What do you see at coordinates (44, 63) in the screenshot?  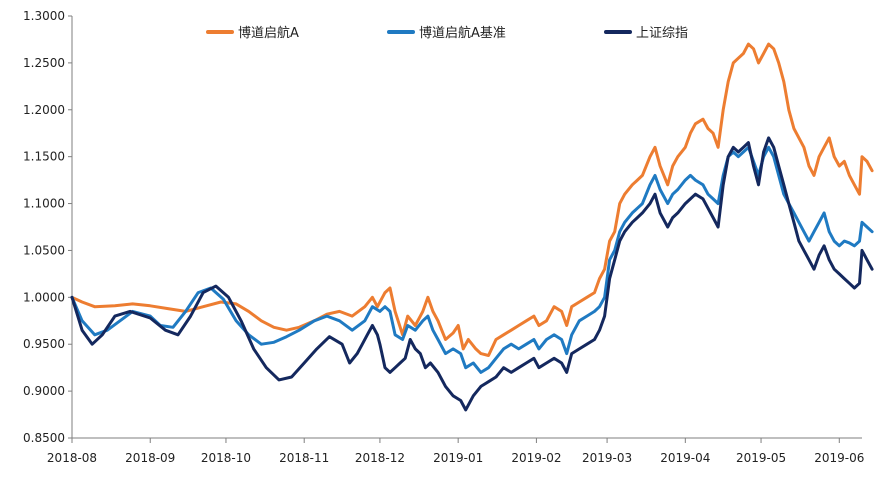 I see `y-tick-label: 1.2500` at bounding box center [44, 63].